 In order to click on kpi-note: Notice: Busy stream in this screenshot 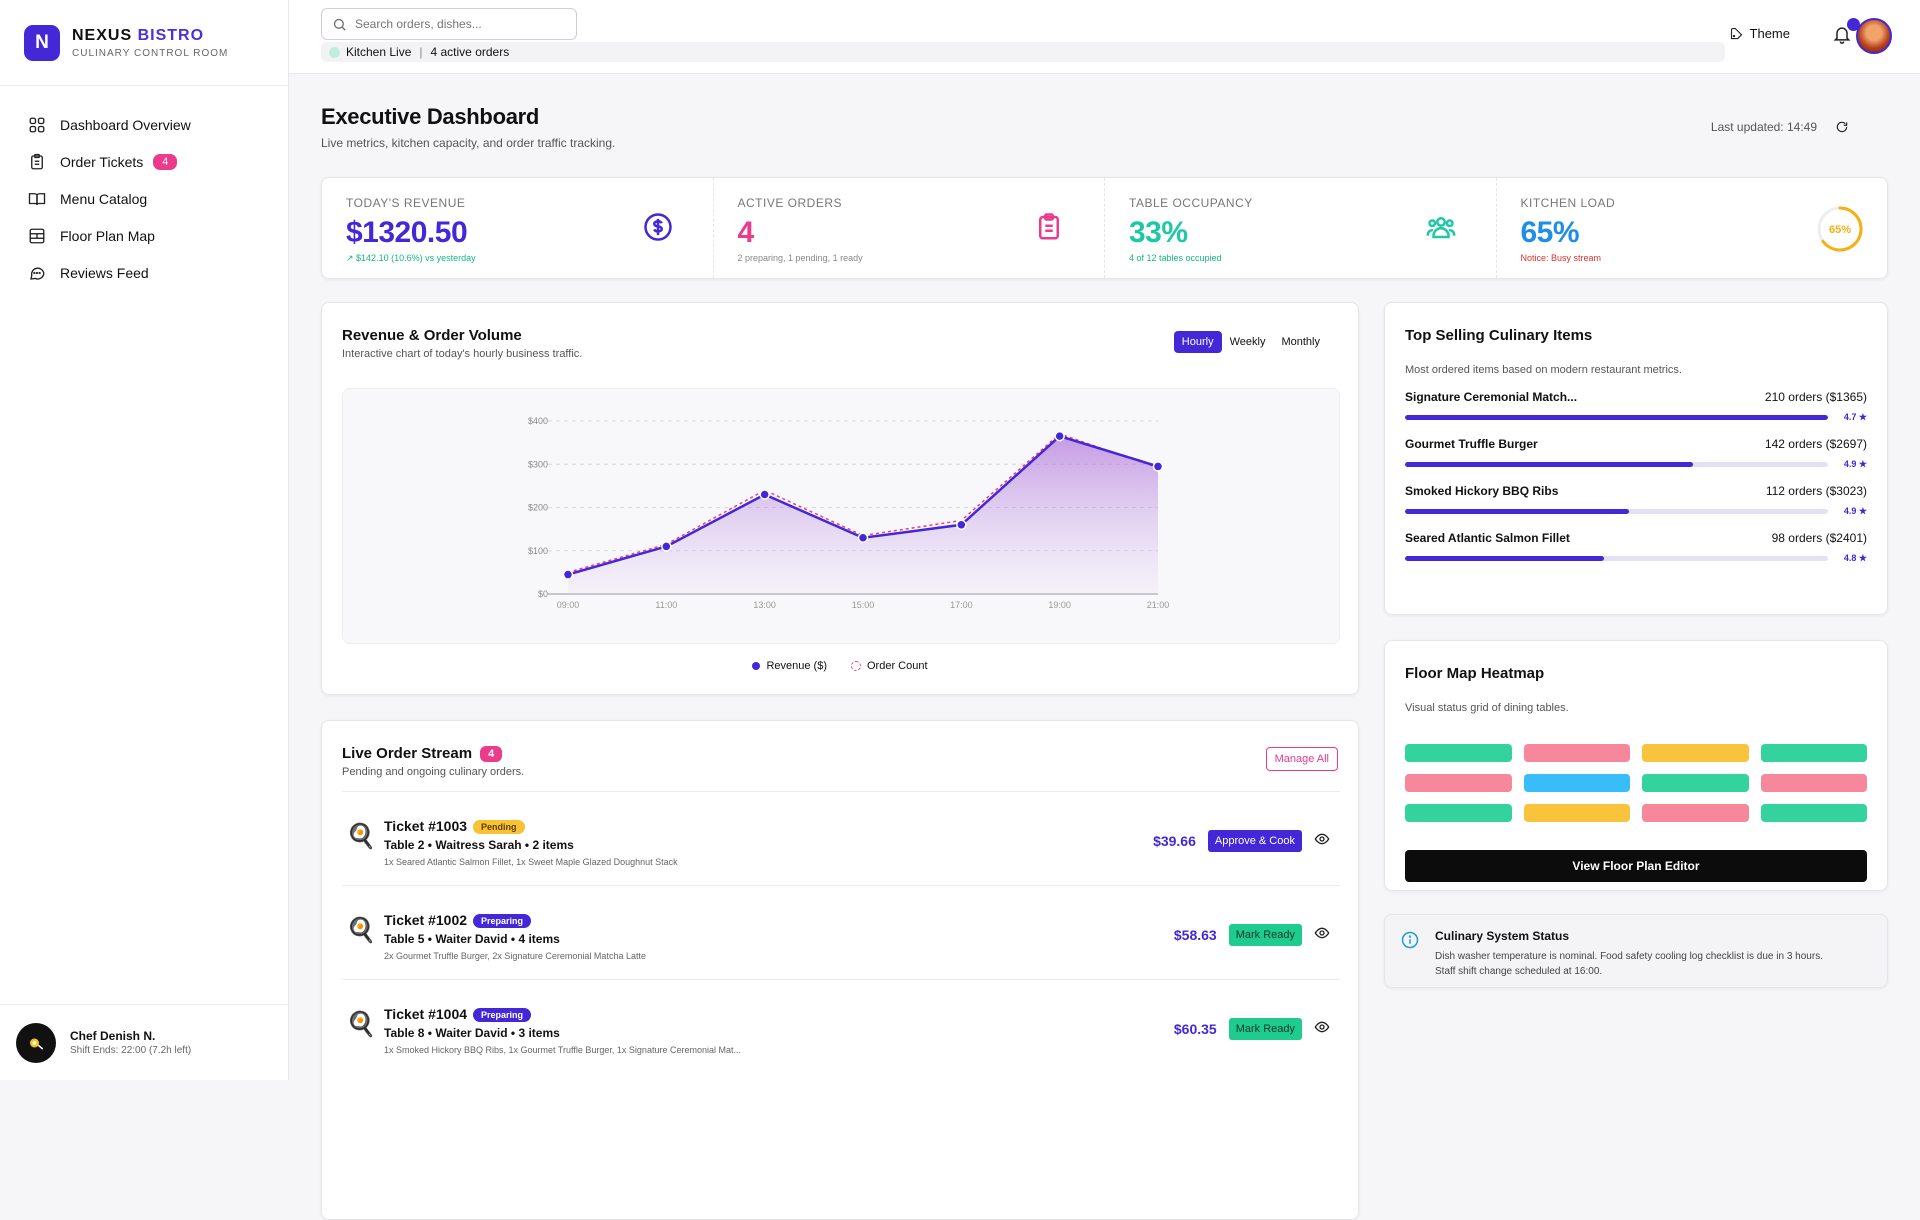, I will do `click(1561, 258)`.